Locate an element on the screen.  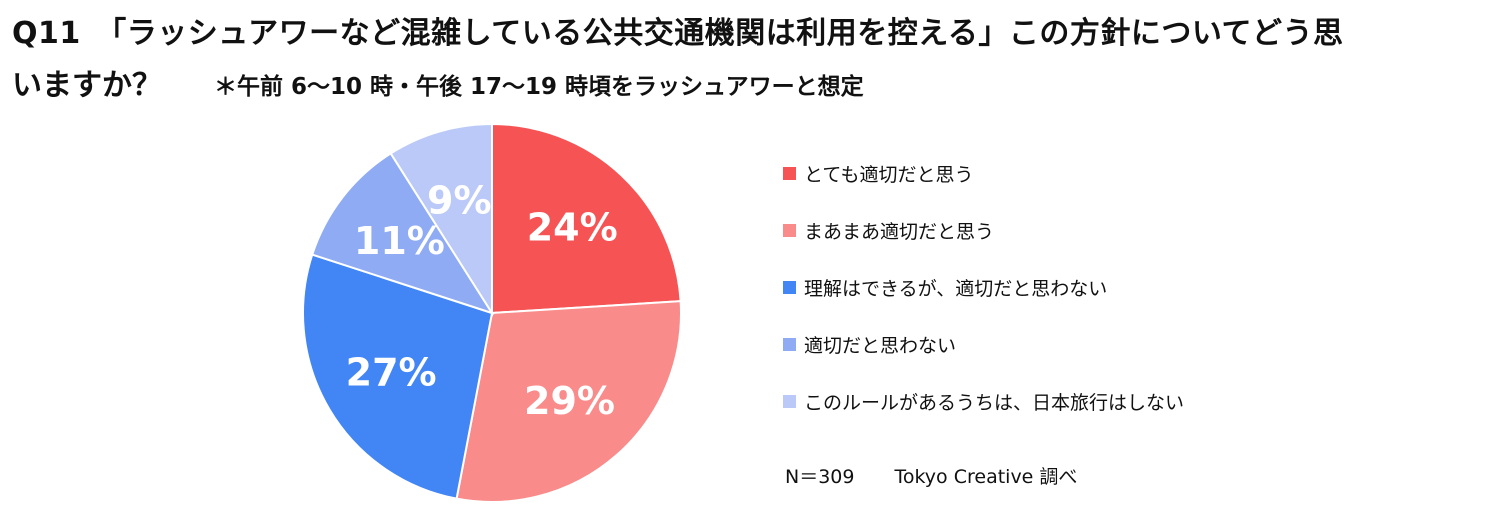
legend-item-5: このルールがあるうちは、日本旅行はしない is located at coordinates (983, 401).